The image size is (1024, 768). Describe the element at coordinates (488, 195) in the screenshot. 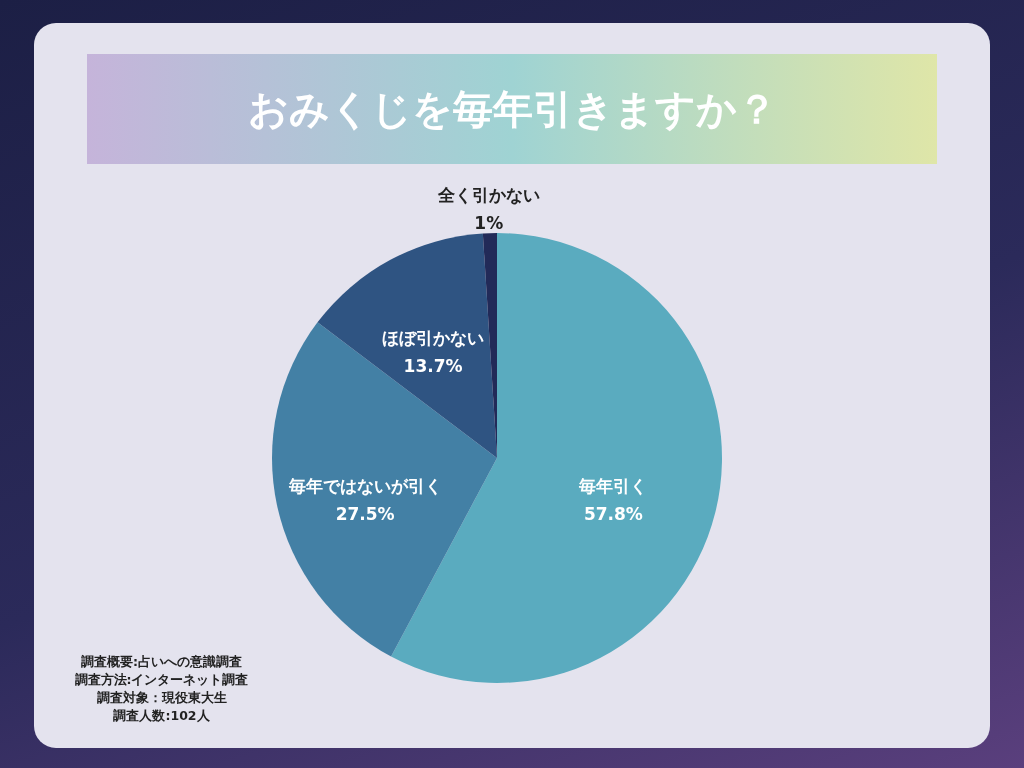

I see `slice-label: 全く引かない` at that location.